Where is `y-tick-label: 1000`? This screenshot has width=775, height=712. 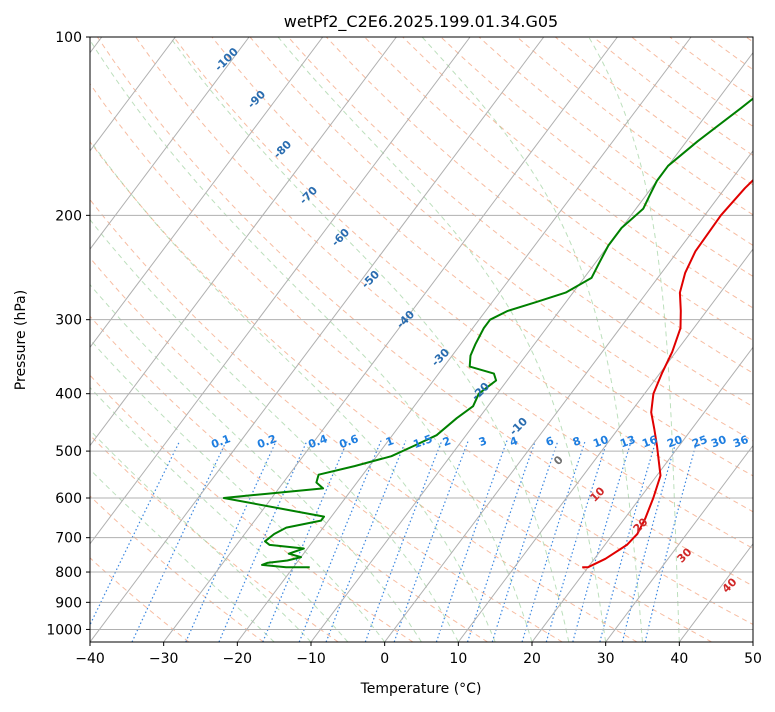
y-tick-label: 1000 is located at coordinates (64, 630).